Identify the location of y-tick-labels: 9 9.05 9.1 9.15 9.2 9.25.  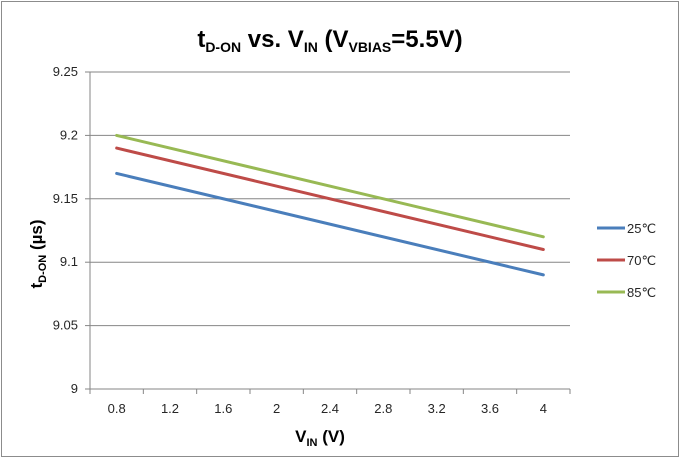
(65, 230).